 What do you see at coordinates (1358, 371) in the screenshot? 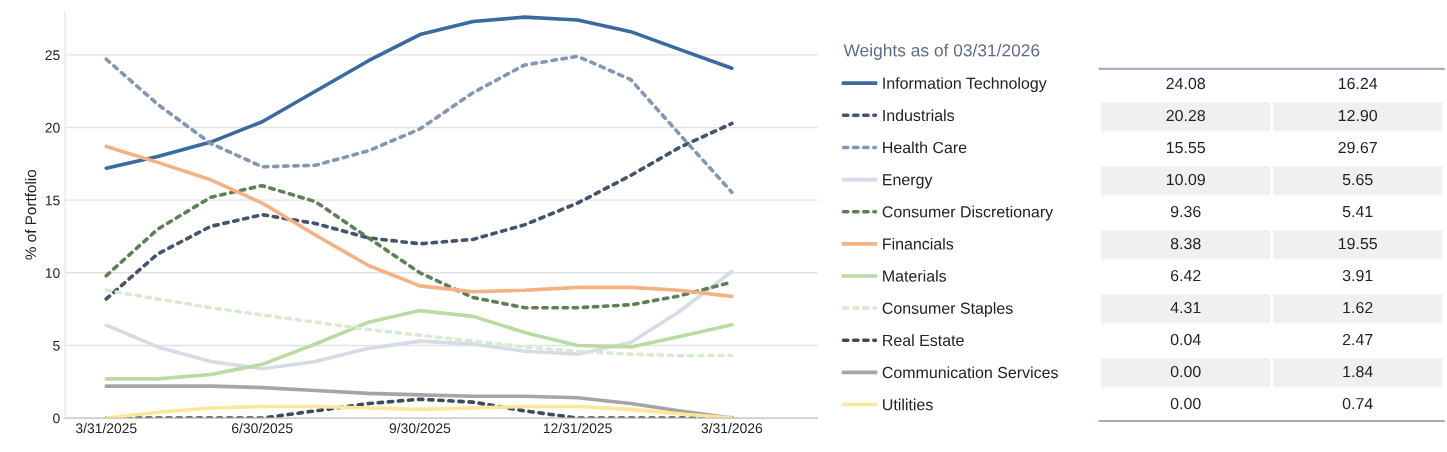
I see `data-label: 1.84` at bounding box center [1358, 371].